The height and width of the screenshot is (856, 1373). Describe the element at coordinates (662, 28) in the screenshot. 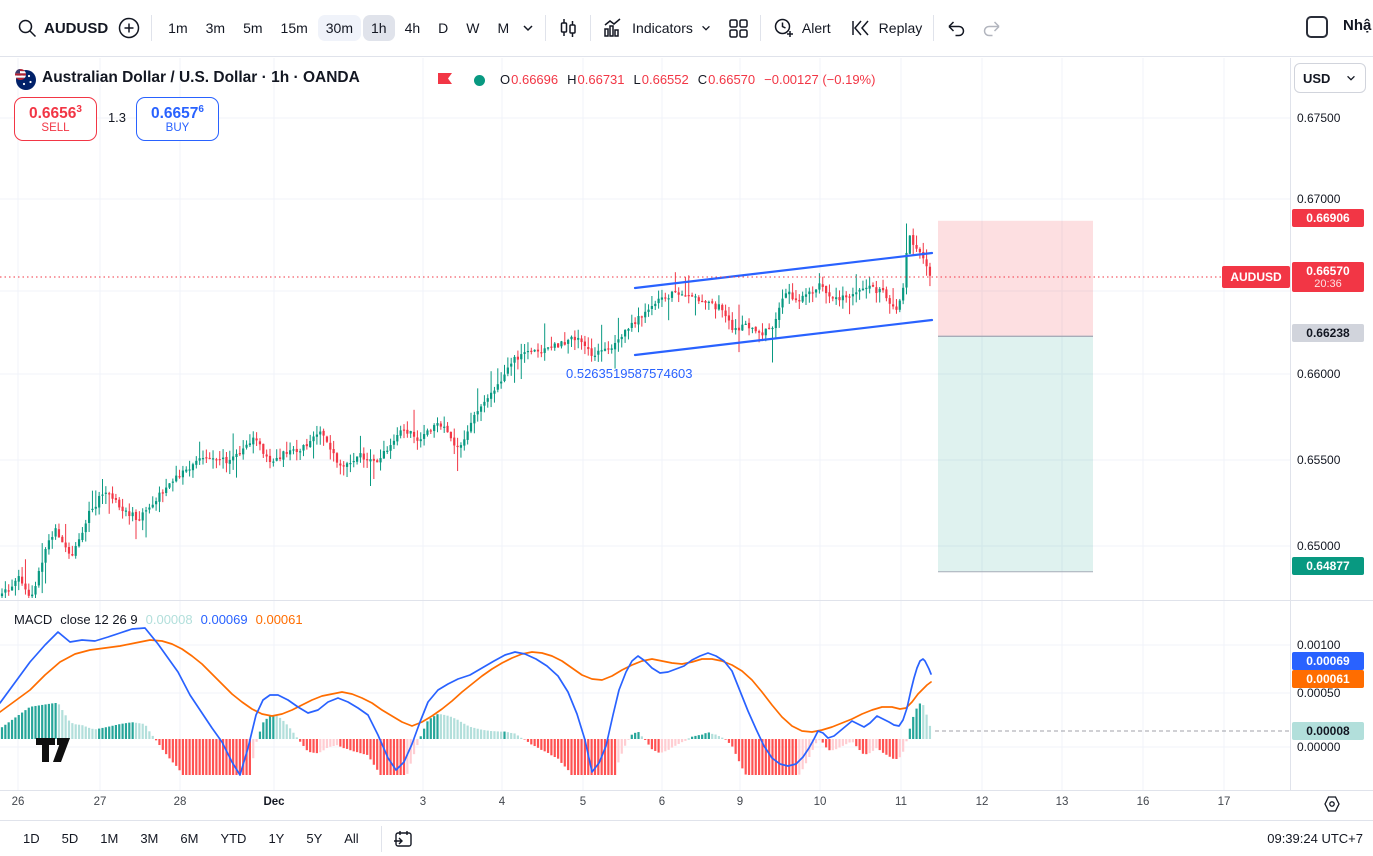

I see `indicators-button: Indicators` at that location.